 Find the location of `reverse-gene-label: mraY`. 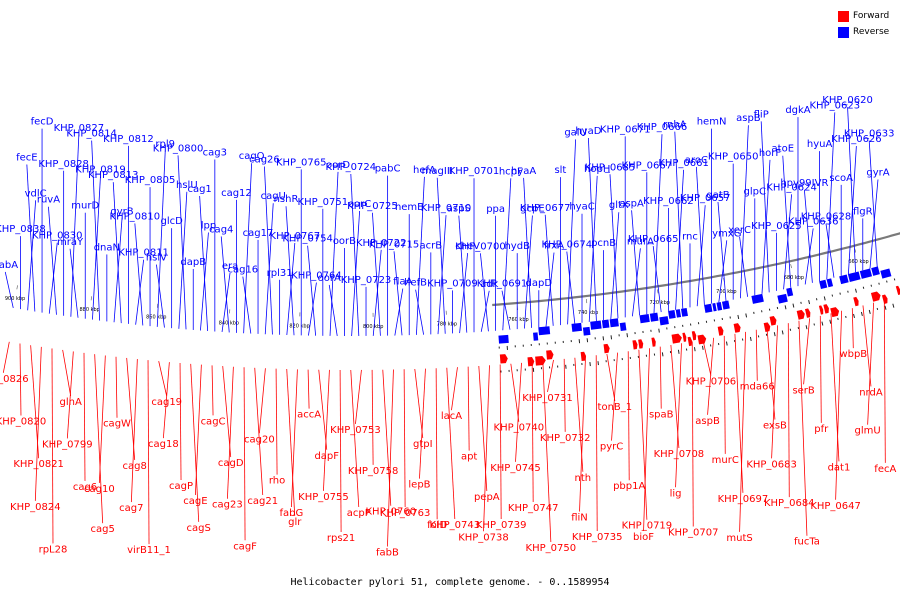

reverse-gene-label: mraY is located at coordinates (70, 242).